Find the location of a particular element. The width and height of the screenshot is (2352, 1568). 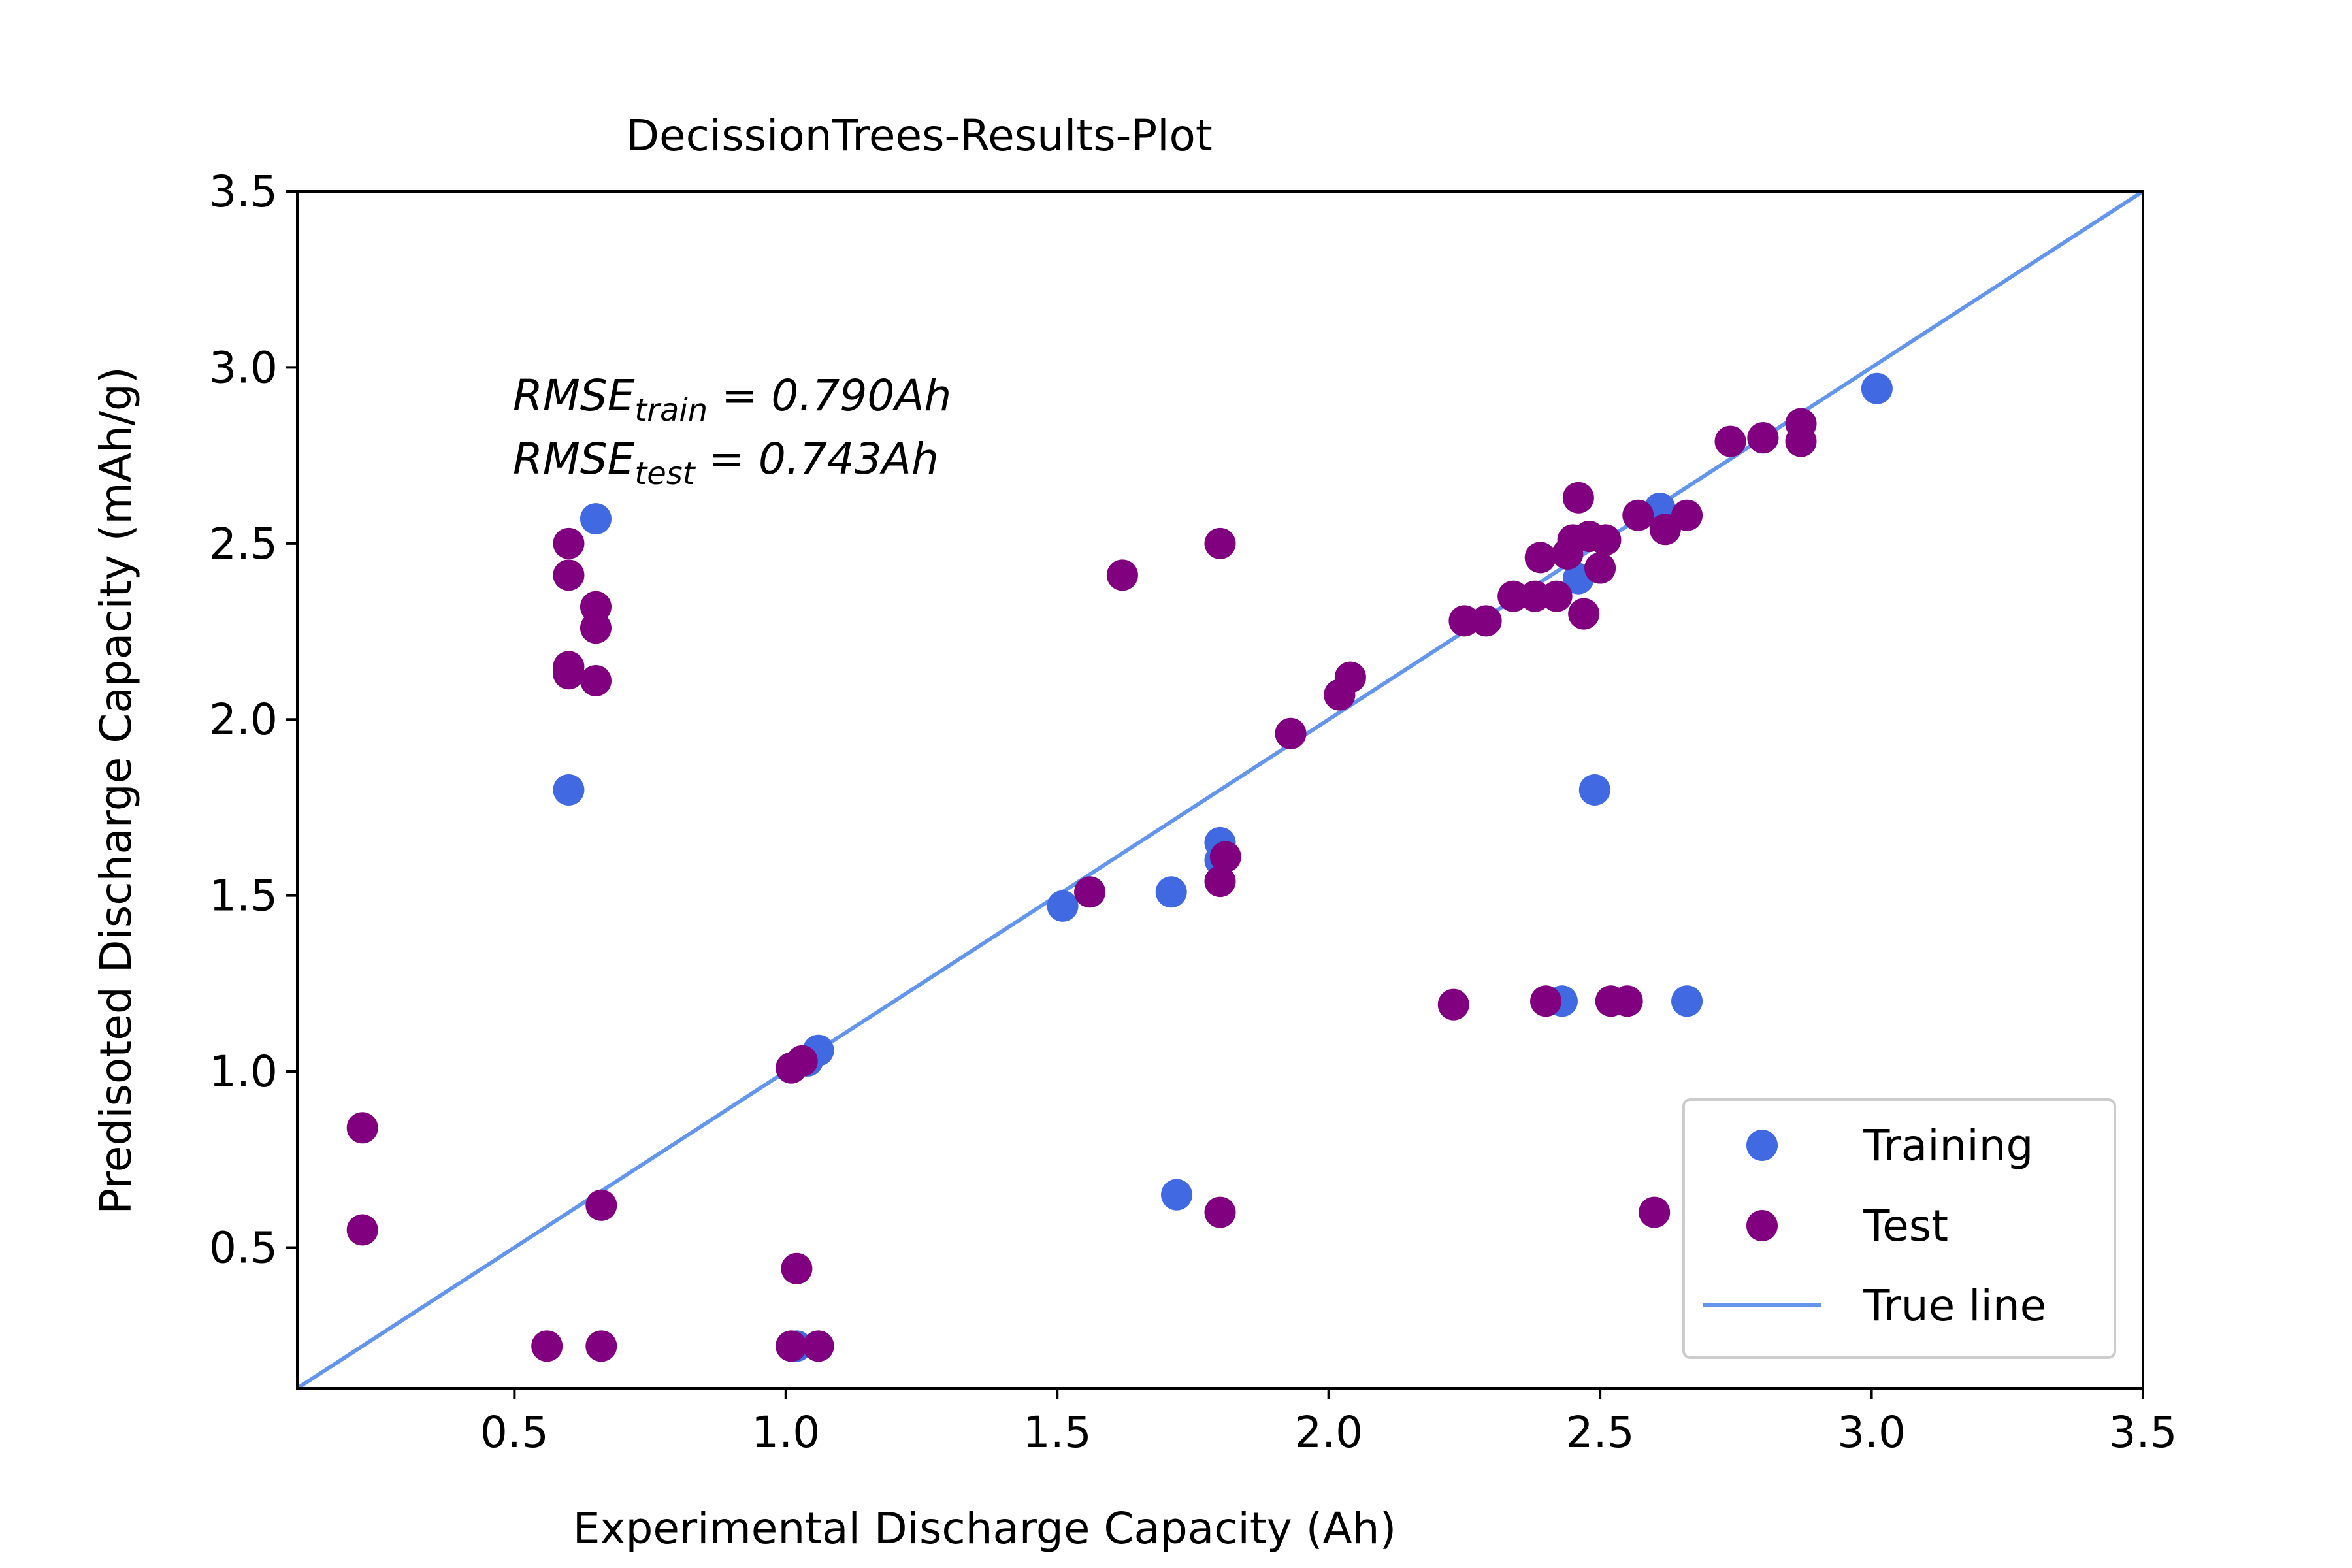

rmse-train-value: = 0.790Ah is located at coordinates (829, 395).